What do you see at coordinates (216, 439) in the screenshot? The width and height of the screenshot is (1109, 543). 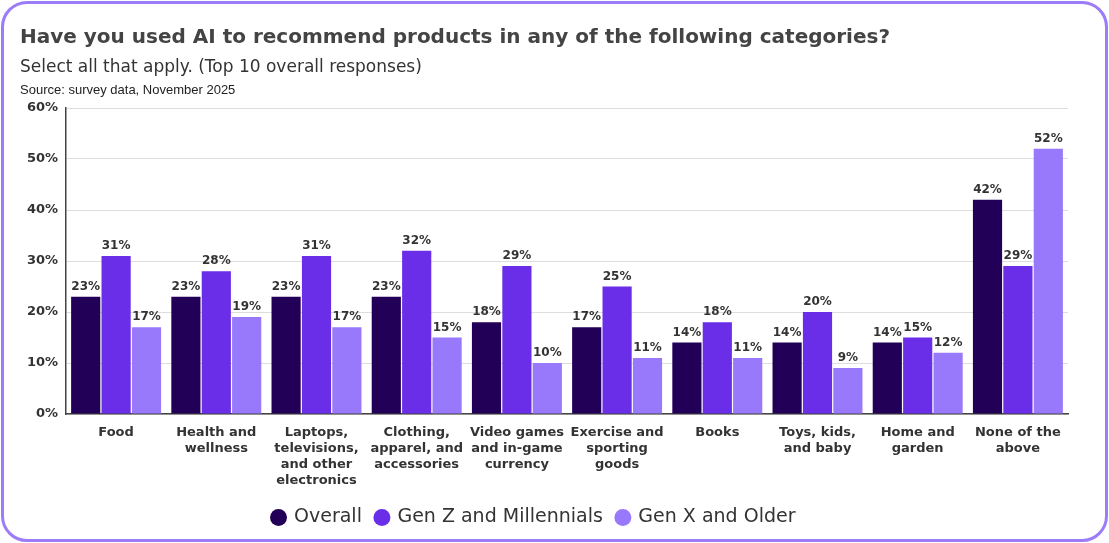 I see `x-tick-label: Health and wellness` at bounding box center [216, 439].